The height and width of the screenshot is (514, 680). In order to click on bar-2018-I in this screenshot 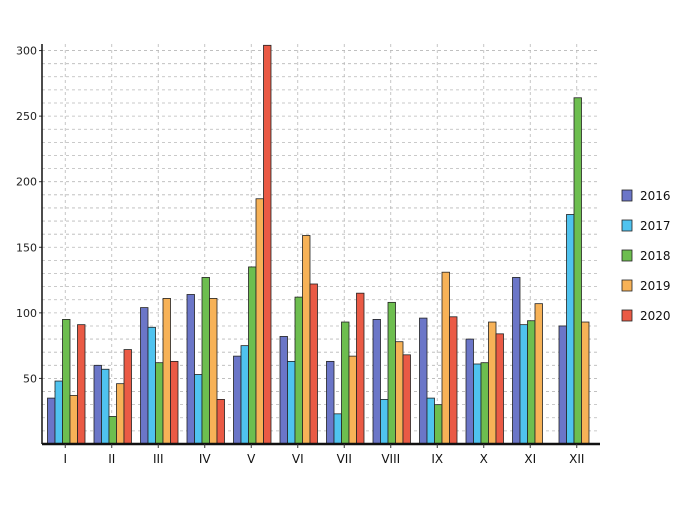, I will do `click(66, 382)`.